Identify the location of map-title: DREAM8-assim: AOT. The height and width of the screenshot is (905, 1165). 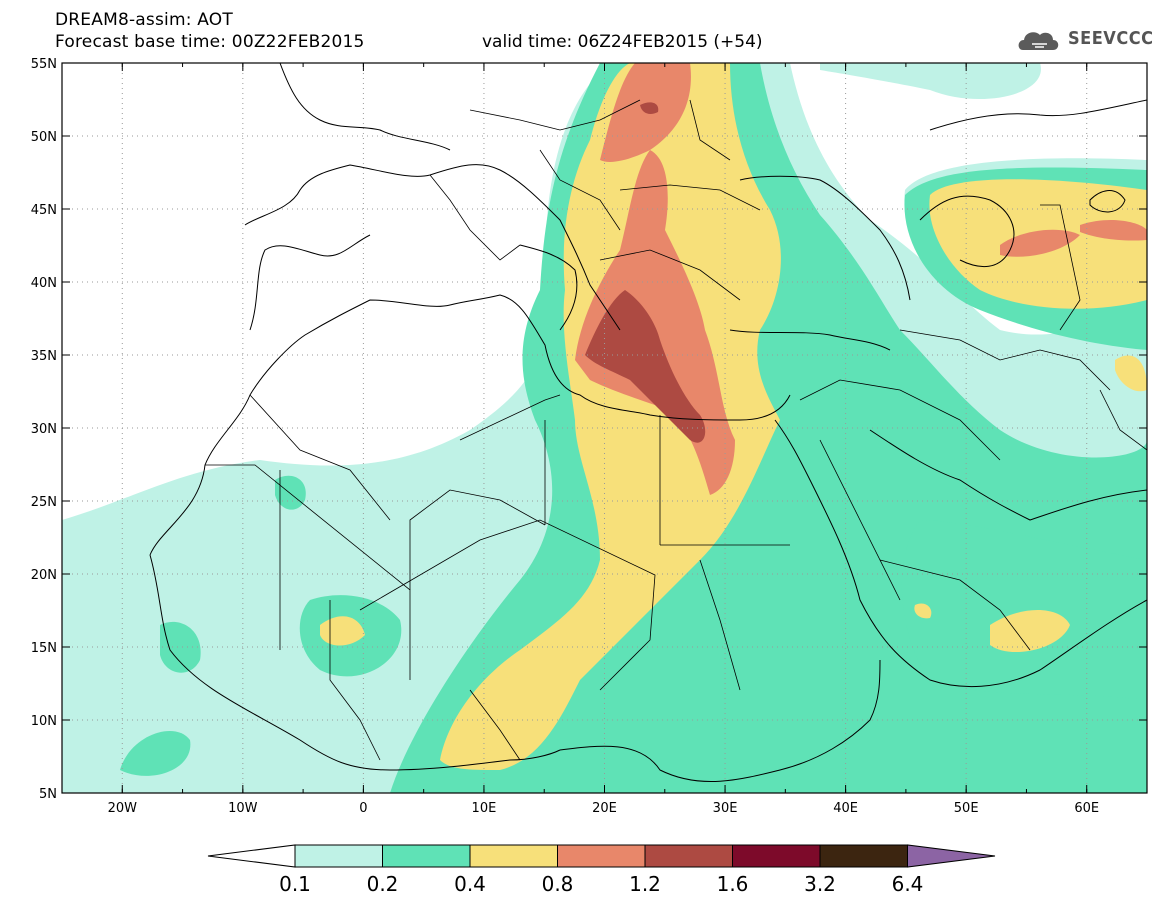
(144, 20).